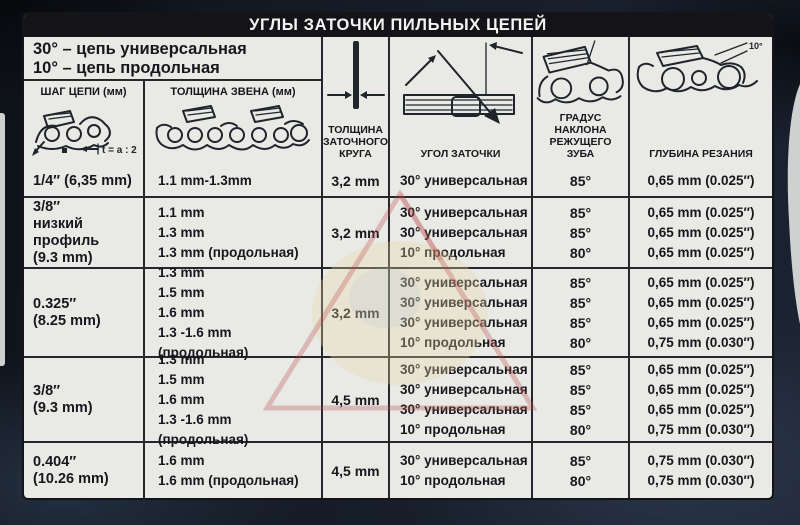  Describe the element at coordinates (756, 46) in the screenshot. I see `depth-angle-label: 10°` at that location.